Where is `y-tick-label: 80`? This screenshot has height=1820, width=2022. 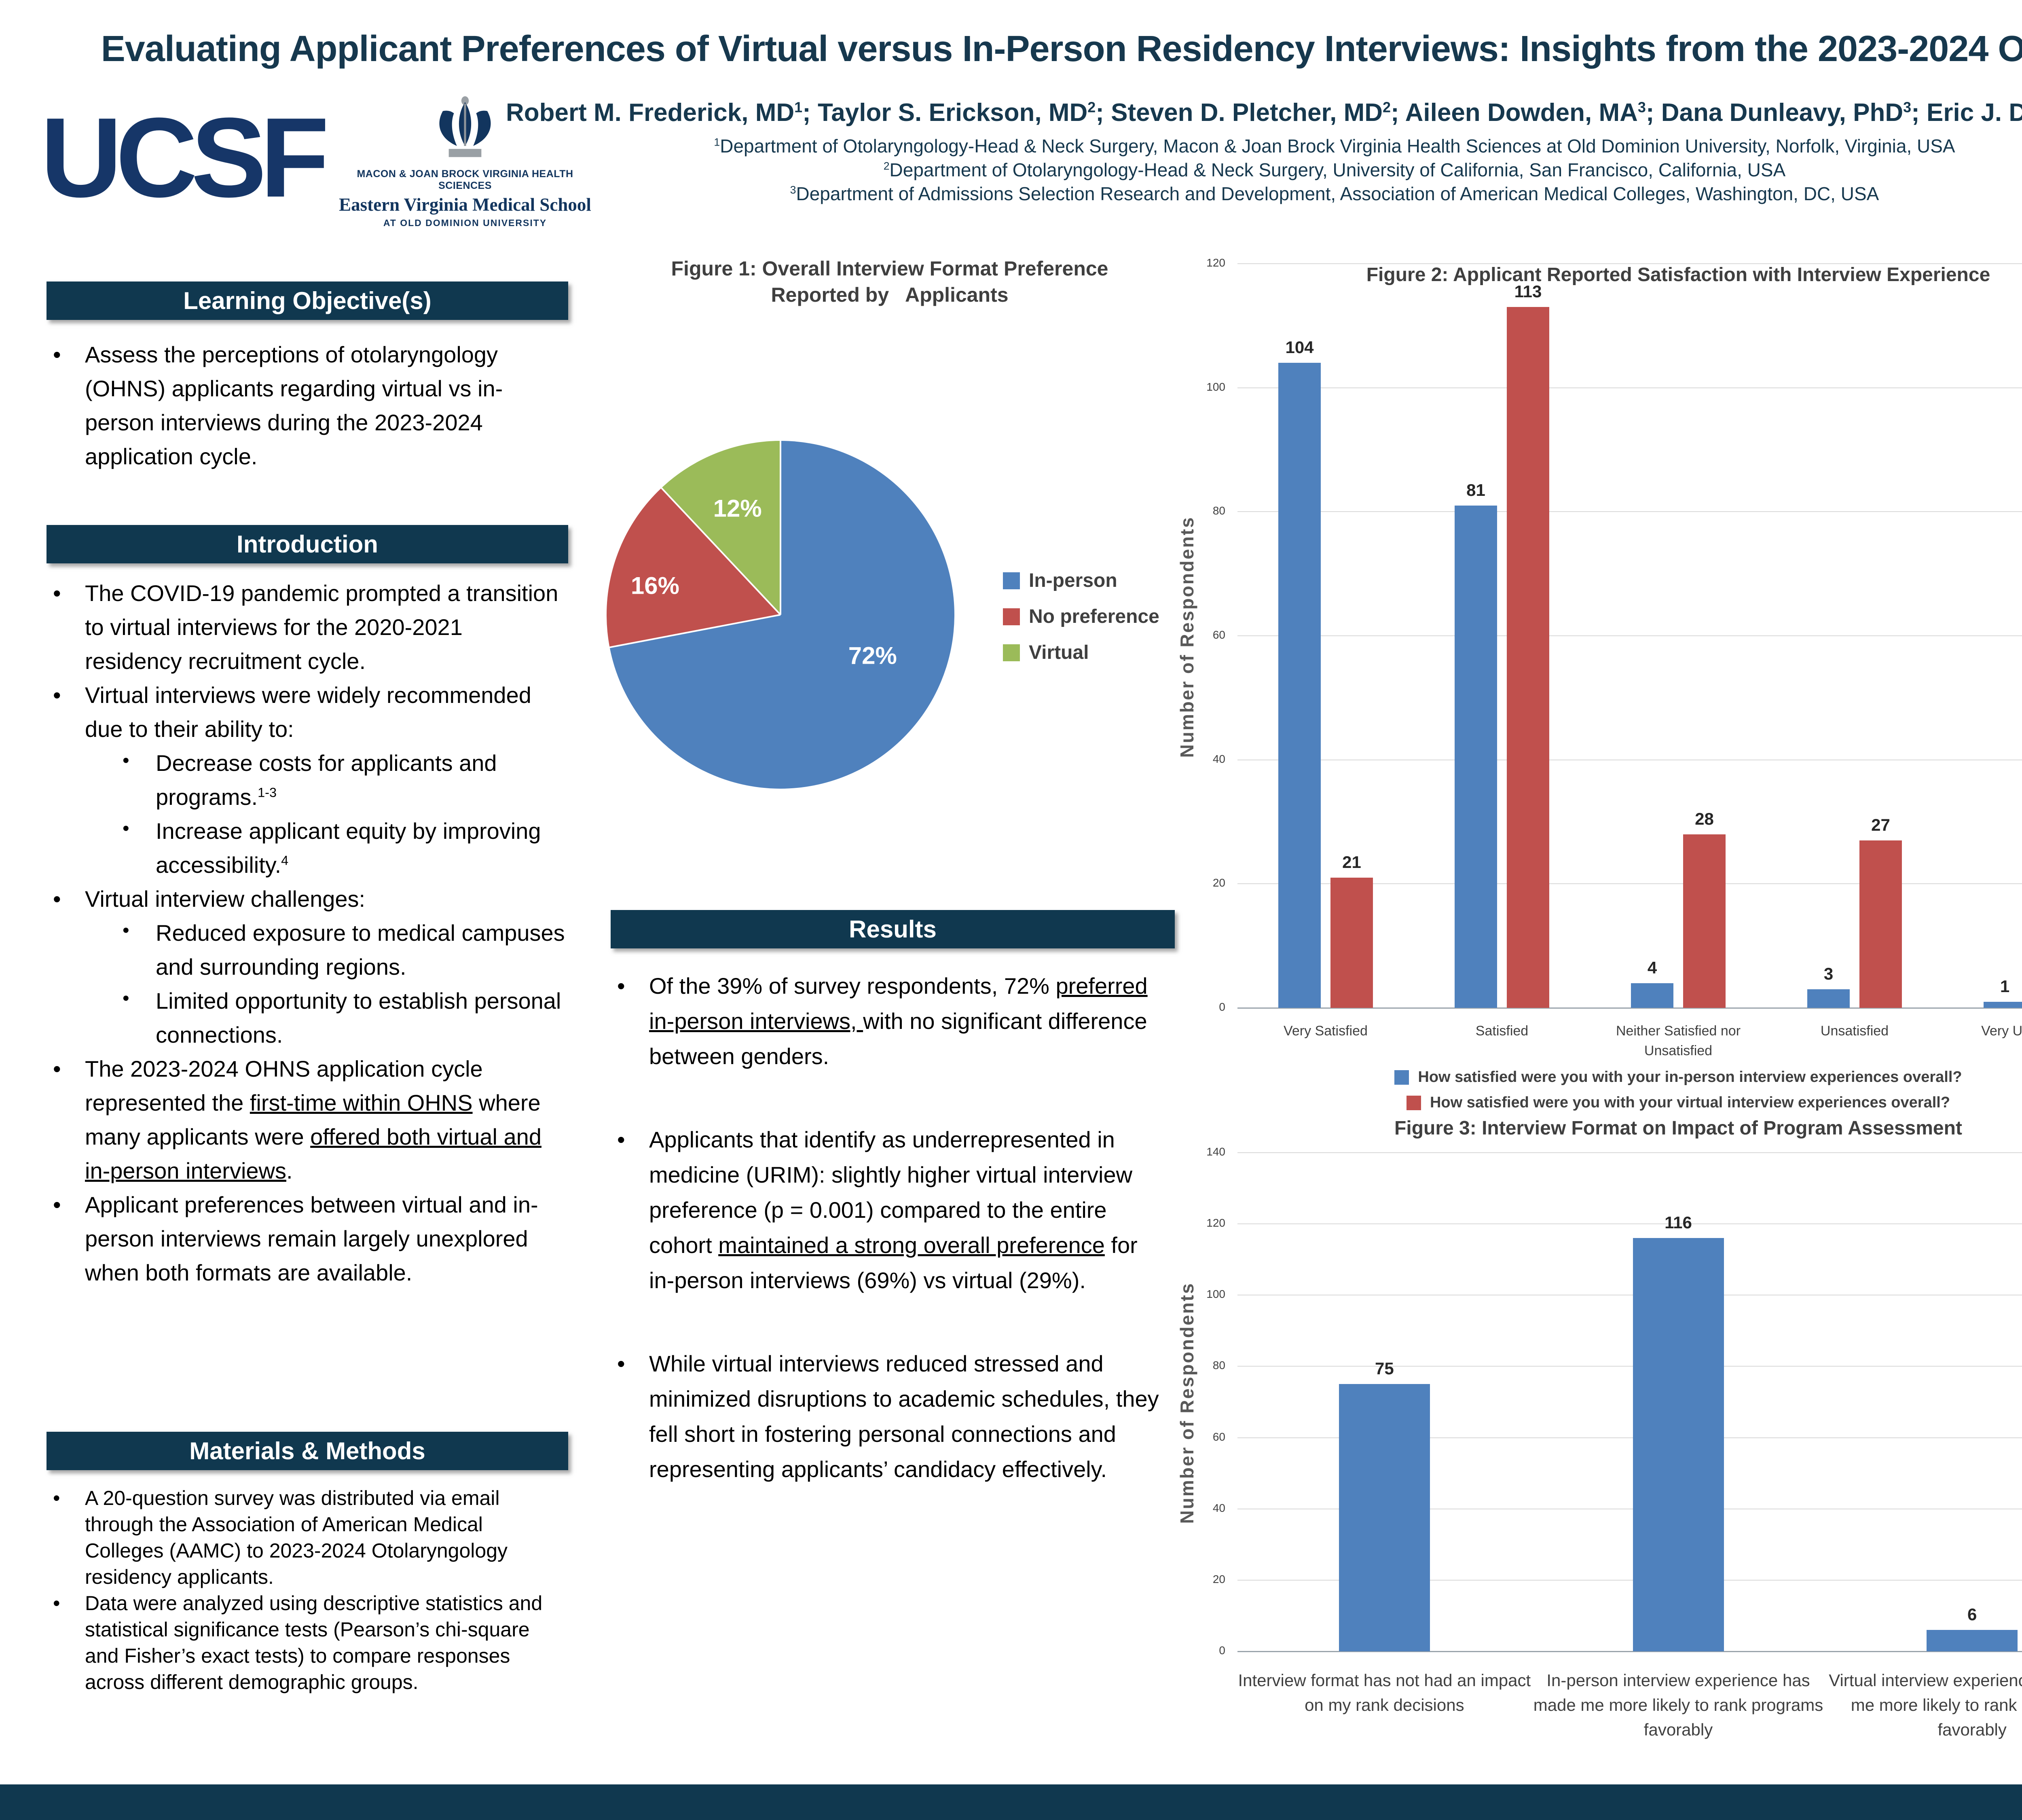
y-tick-label: 80 is located at coordinates (1218, 1365).